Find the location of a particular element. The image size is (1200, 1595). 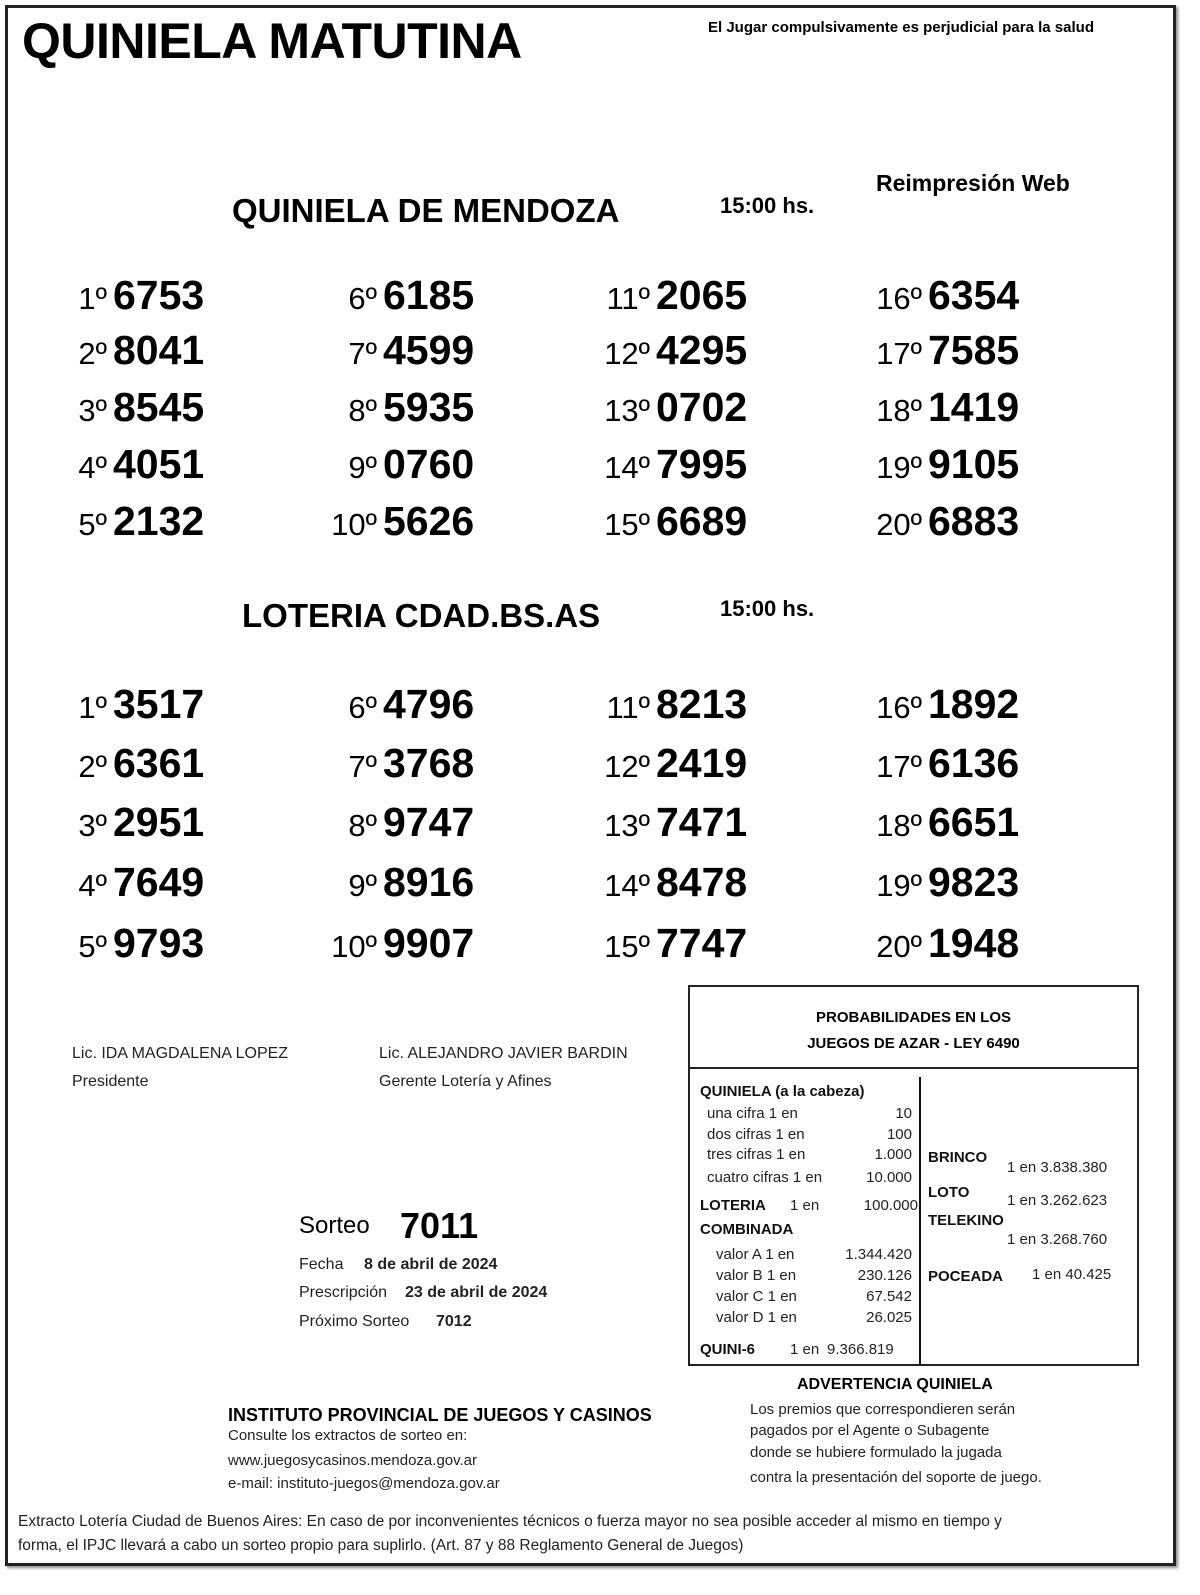

odds-value: 26.025 is located at coordinates (889, 1317).